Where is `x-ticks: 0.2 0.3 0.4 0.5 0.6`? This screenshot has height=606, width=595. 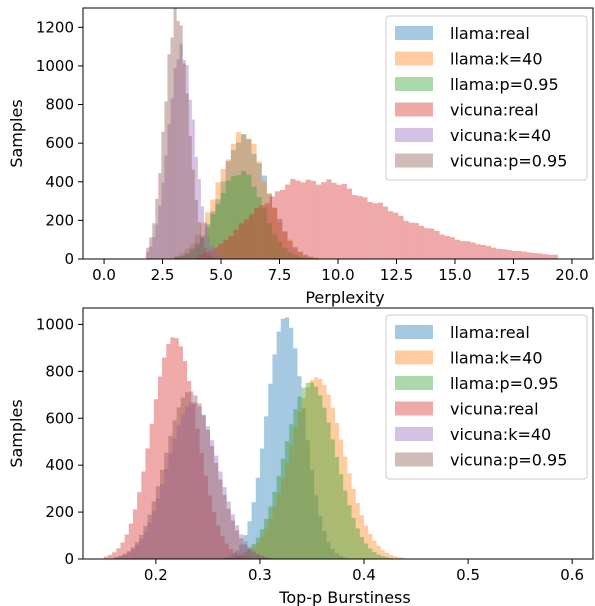 x-ticks: 0.2 0.3 0.4 0.5 0.6 is located at coordinates (364, 571).